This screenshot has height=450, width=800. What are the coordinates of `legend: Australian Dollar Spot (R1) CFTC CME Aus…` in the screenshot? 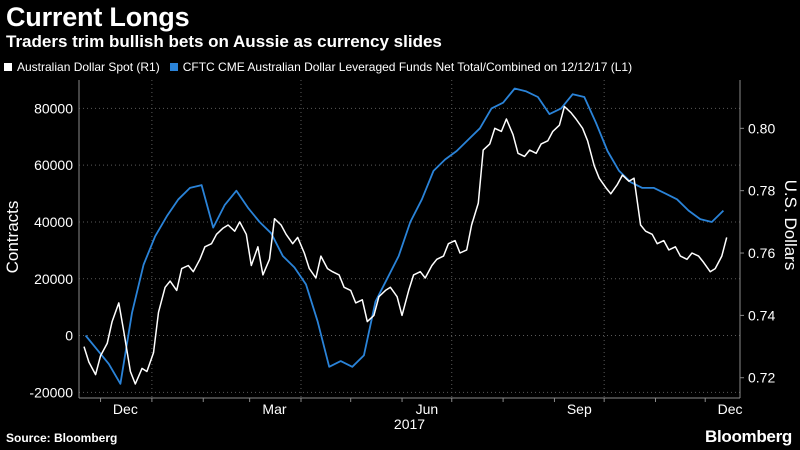 It's located at (323, 67).